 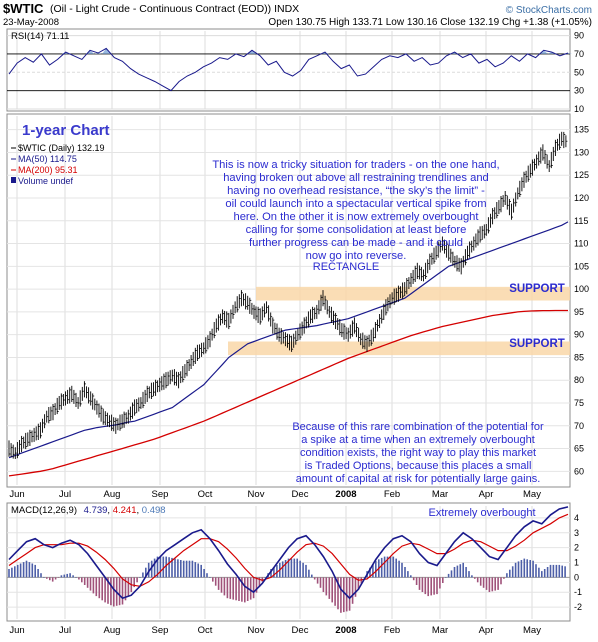 What do you see at coordinates (579, 471) in the screenshot?
I see `price-tick-label-15: 60` at bounding box center [579, 471].